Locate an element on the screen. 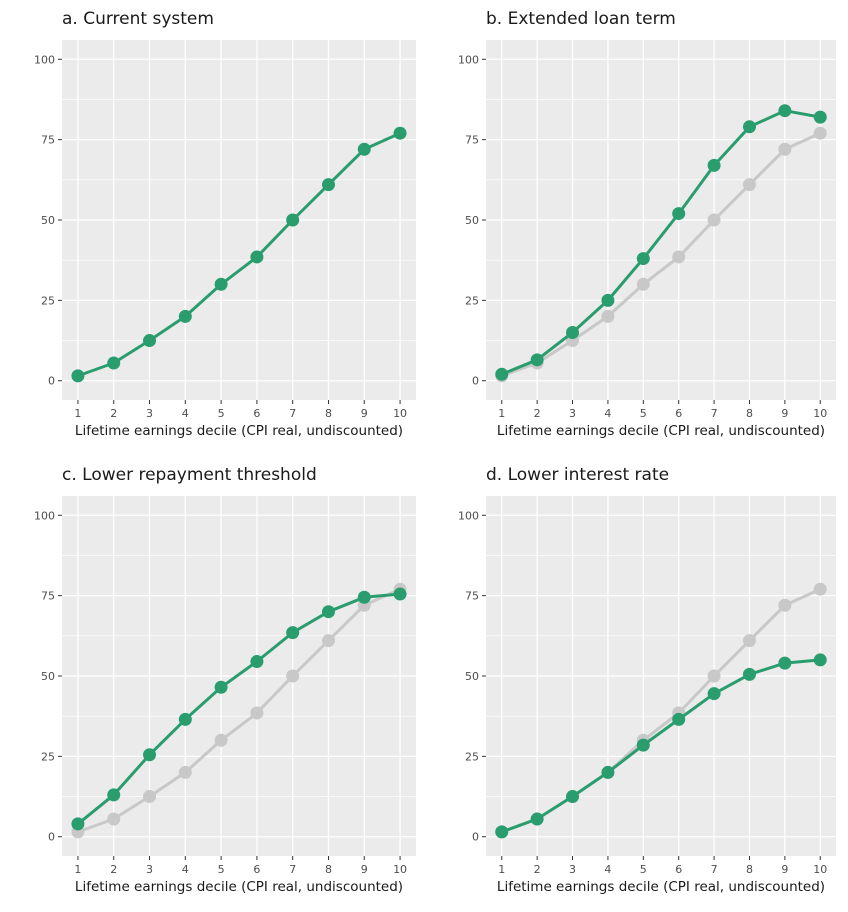  panel-title: c. Lower repayment threshold is located at coordinates (189, 475).